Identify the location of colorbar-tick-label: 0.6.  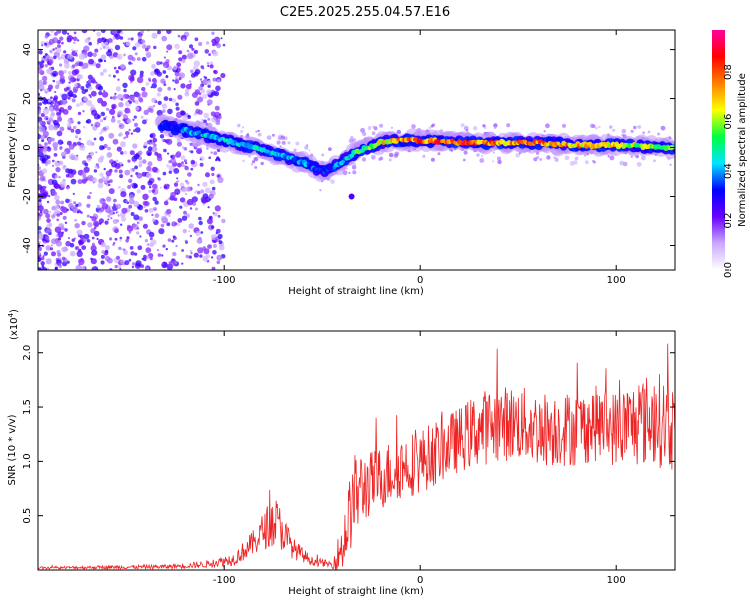
(728, 122).